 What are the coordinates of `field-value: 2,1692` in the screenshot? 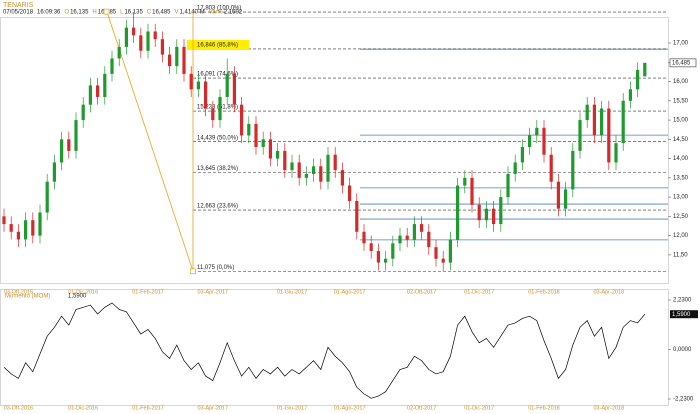 It's located at (233, 13).